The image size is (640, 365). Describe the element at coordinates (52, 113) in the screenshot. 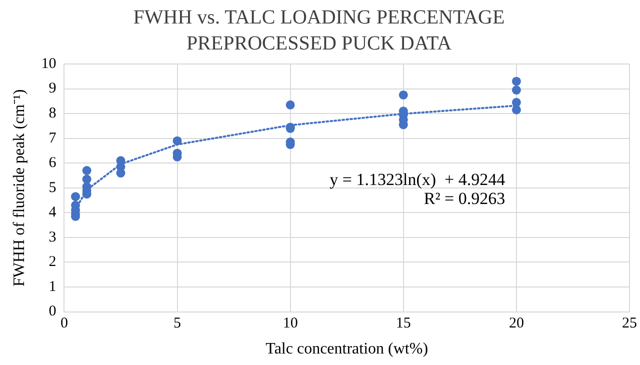

I see `y-tick-label: 8` at that location.